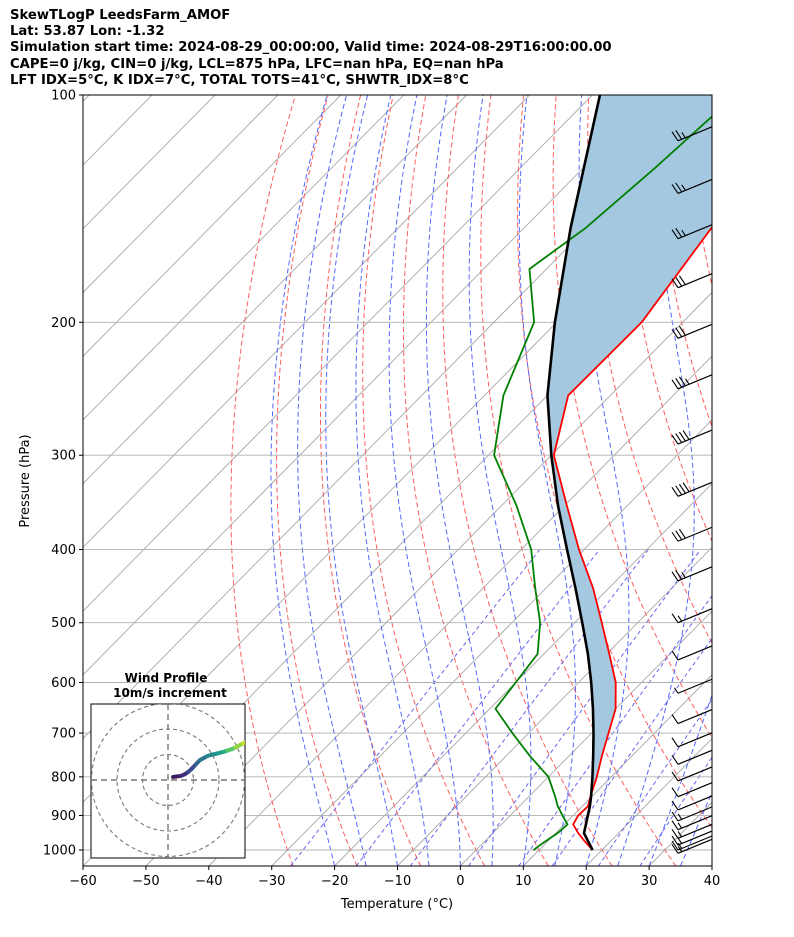 This screenshot has width=794, height=937. I want to click on y-tick-label: 200, so click(63, 323).